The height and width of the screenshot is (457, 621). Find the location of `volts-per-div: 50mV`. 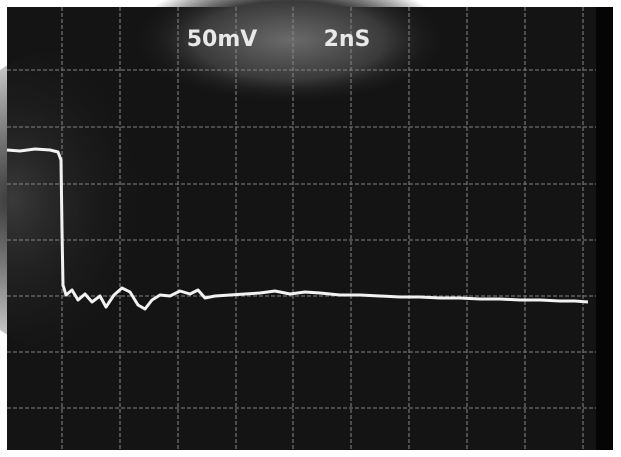

volts-per-div: 50mV is located at coordinates (222, 39).